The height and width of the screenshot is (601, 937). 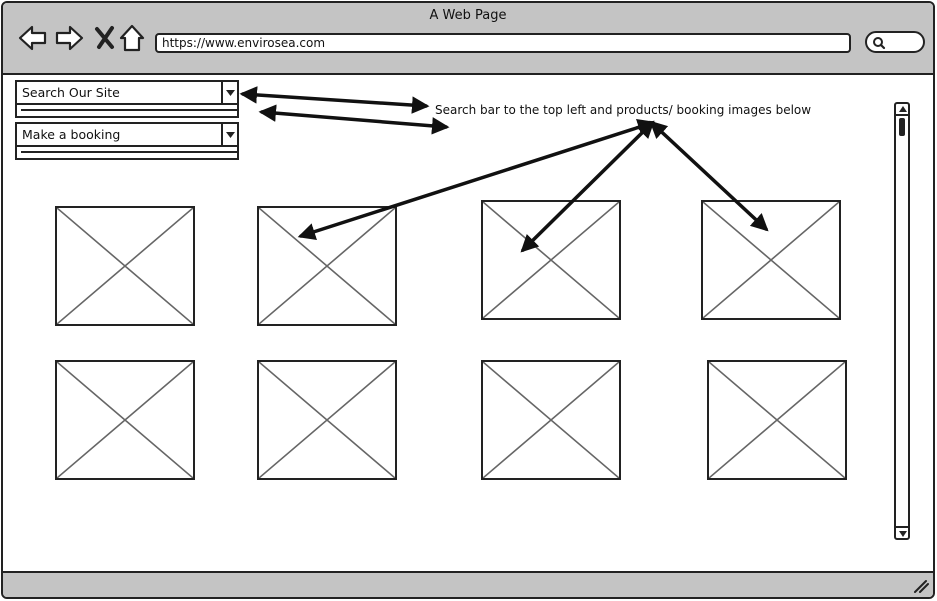 I want to click on search-site-combobox: Search Our Site, so click(x=127, y=92).